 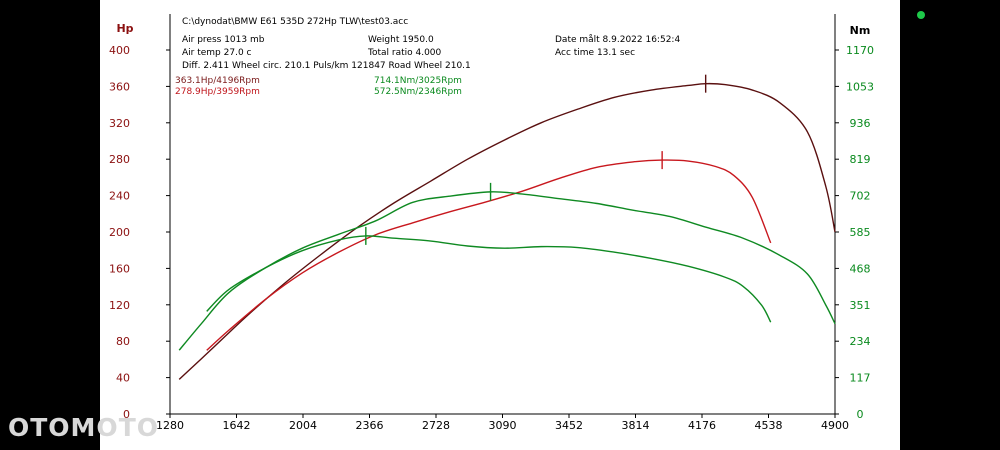 What do you see at coordinates (702, 425) in the screenshot?
I see `x-tick-label: 4176` at bounding box center [702, 425].